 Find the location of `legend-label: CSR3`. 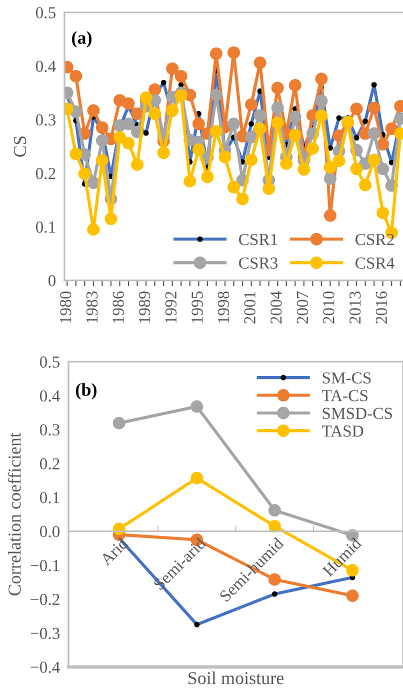

legend-label: CSR3 is located at coordinates (258, 263).